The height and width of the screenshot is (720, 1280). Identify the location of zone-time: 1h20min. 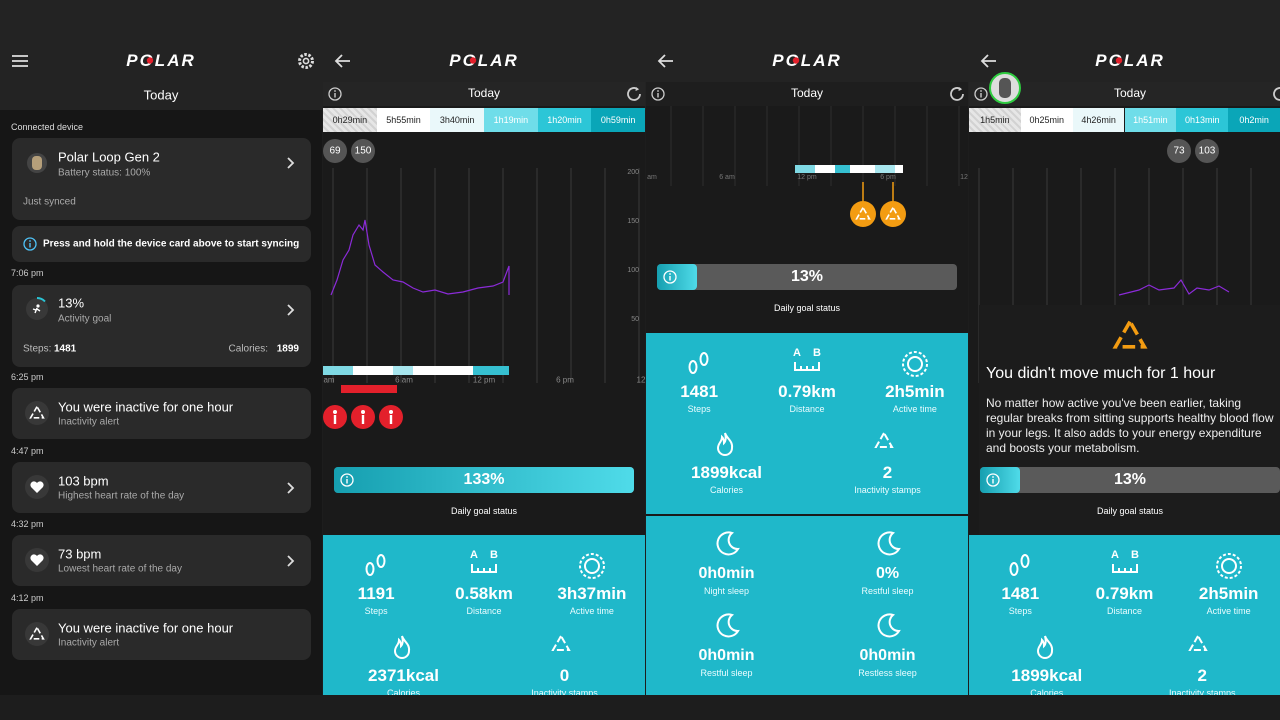
(564, 119).